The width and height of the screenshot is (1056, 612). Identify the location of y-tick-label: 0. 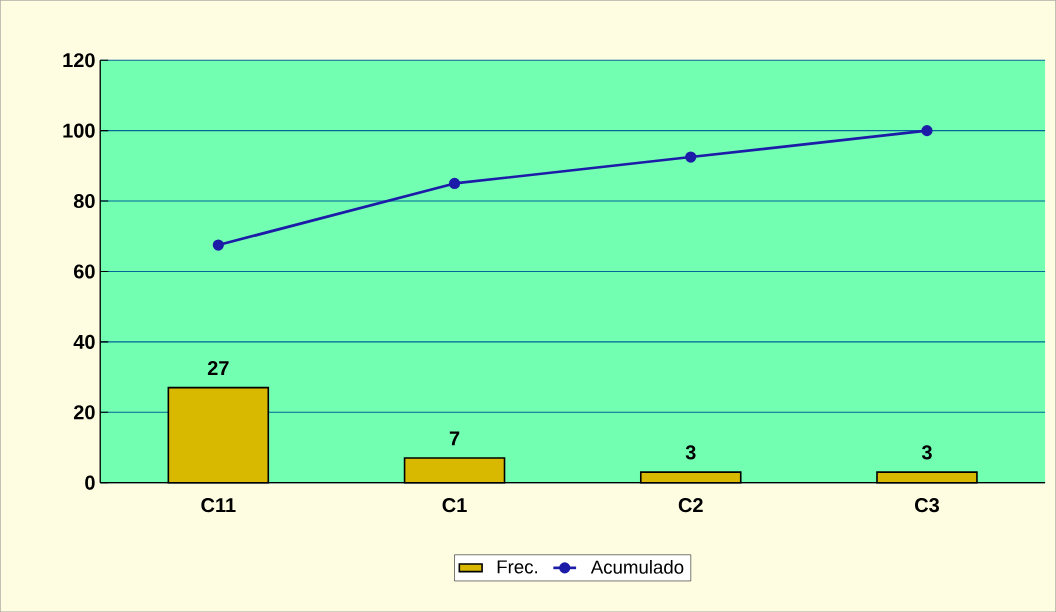
(90, 482).